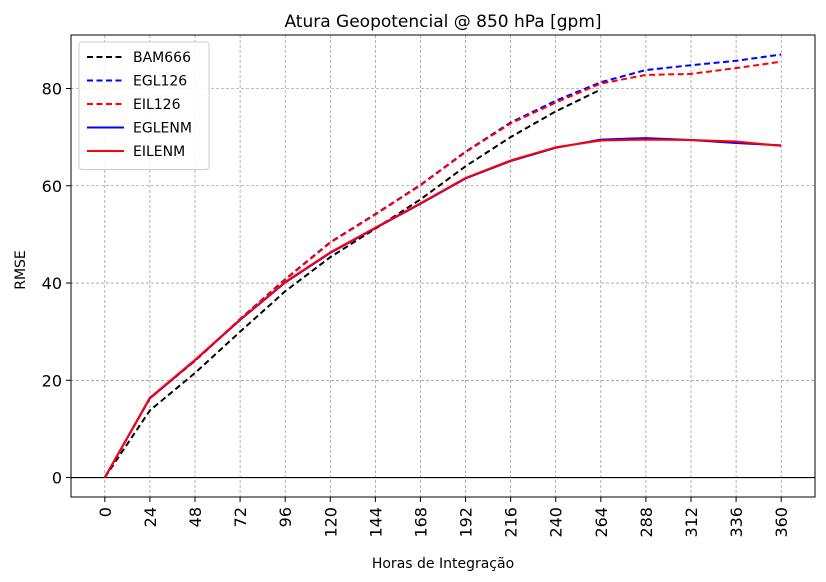  Describe the element at coordinates (21, 270) in the screenshot. I see `y-axis-label: RMSE` at that location.